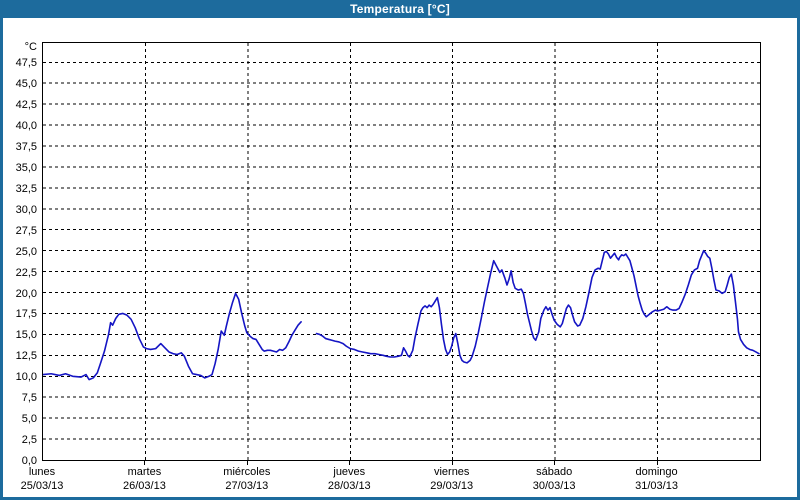  Describe the element at coordinates (26, 314) in the screenshot. I see `y-tick-label: 17,5` at that location.